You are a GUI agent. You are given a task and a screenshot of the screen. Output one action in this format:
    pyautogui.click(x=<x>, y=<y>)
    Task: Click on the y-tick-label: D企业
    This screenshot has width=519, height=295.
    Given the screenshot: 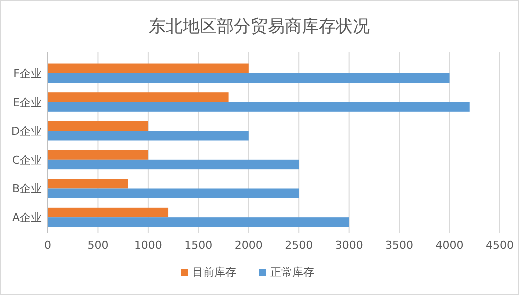 What is the action you would take?
    pyautogui.click(x=27, y=131)
    